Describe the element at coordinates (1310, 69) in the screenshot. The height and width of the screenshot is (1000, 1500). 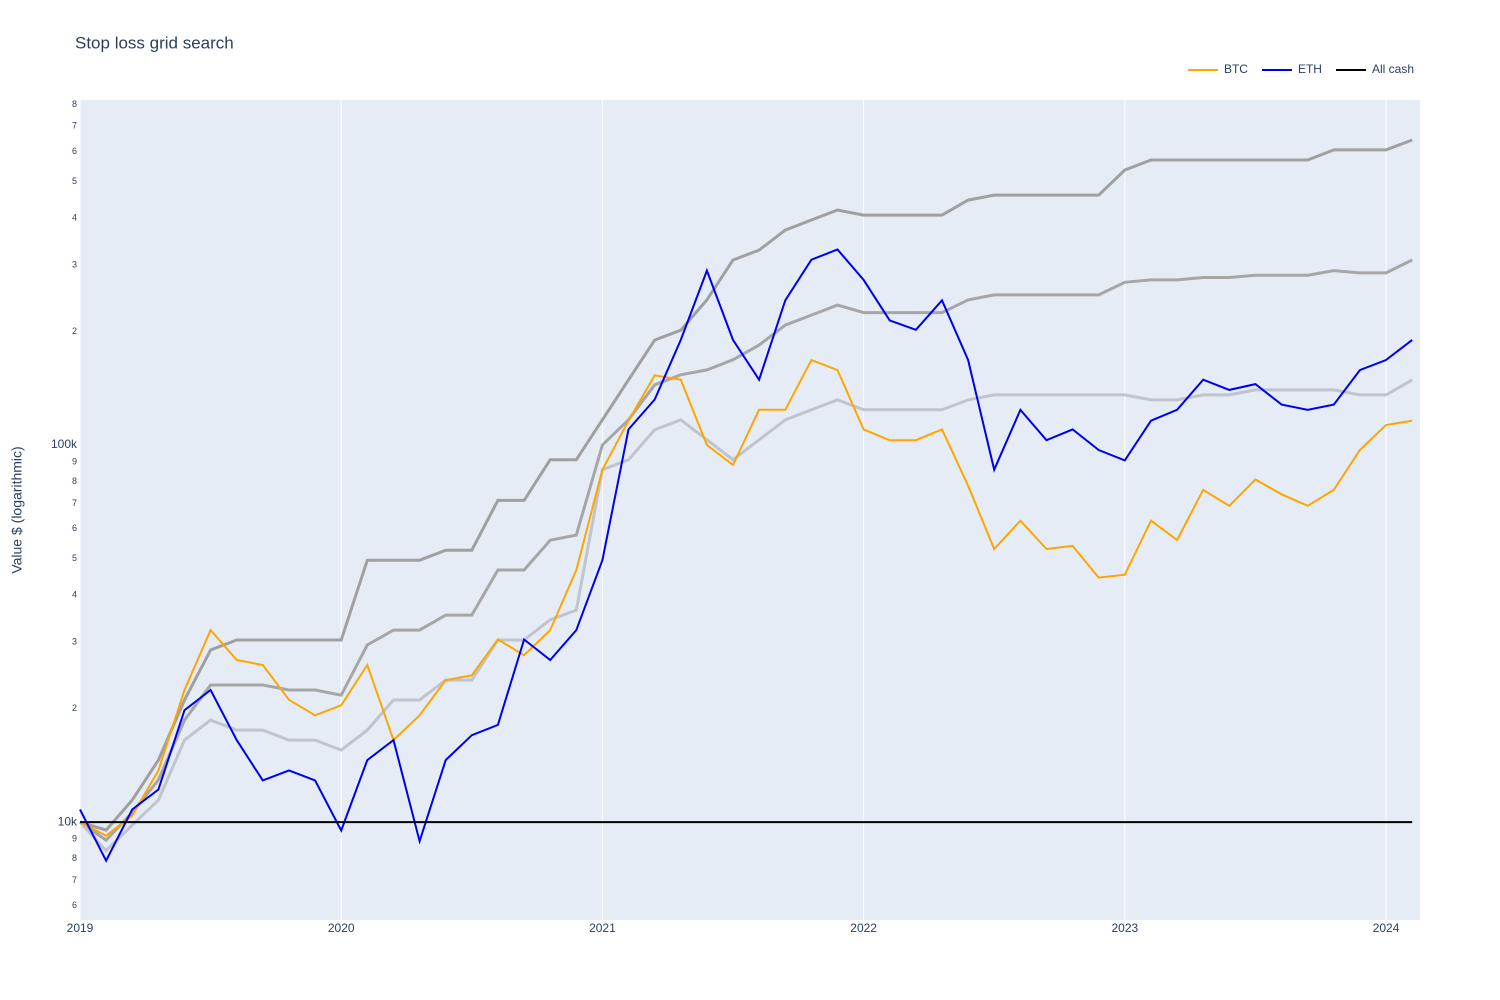
I see `legend-label: ETH` at that location.